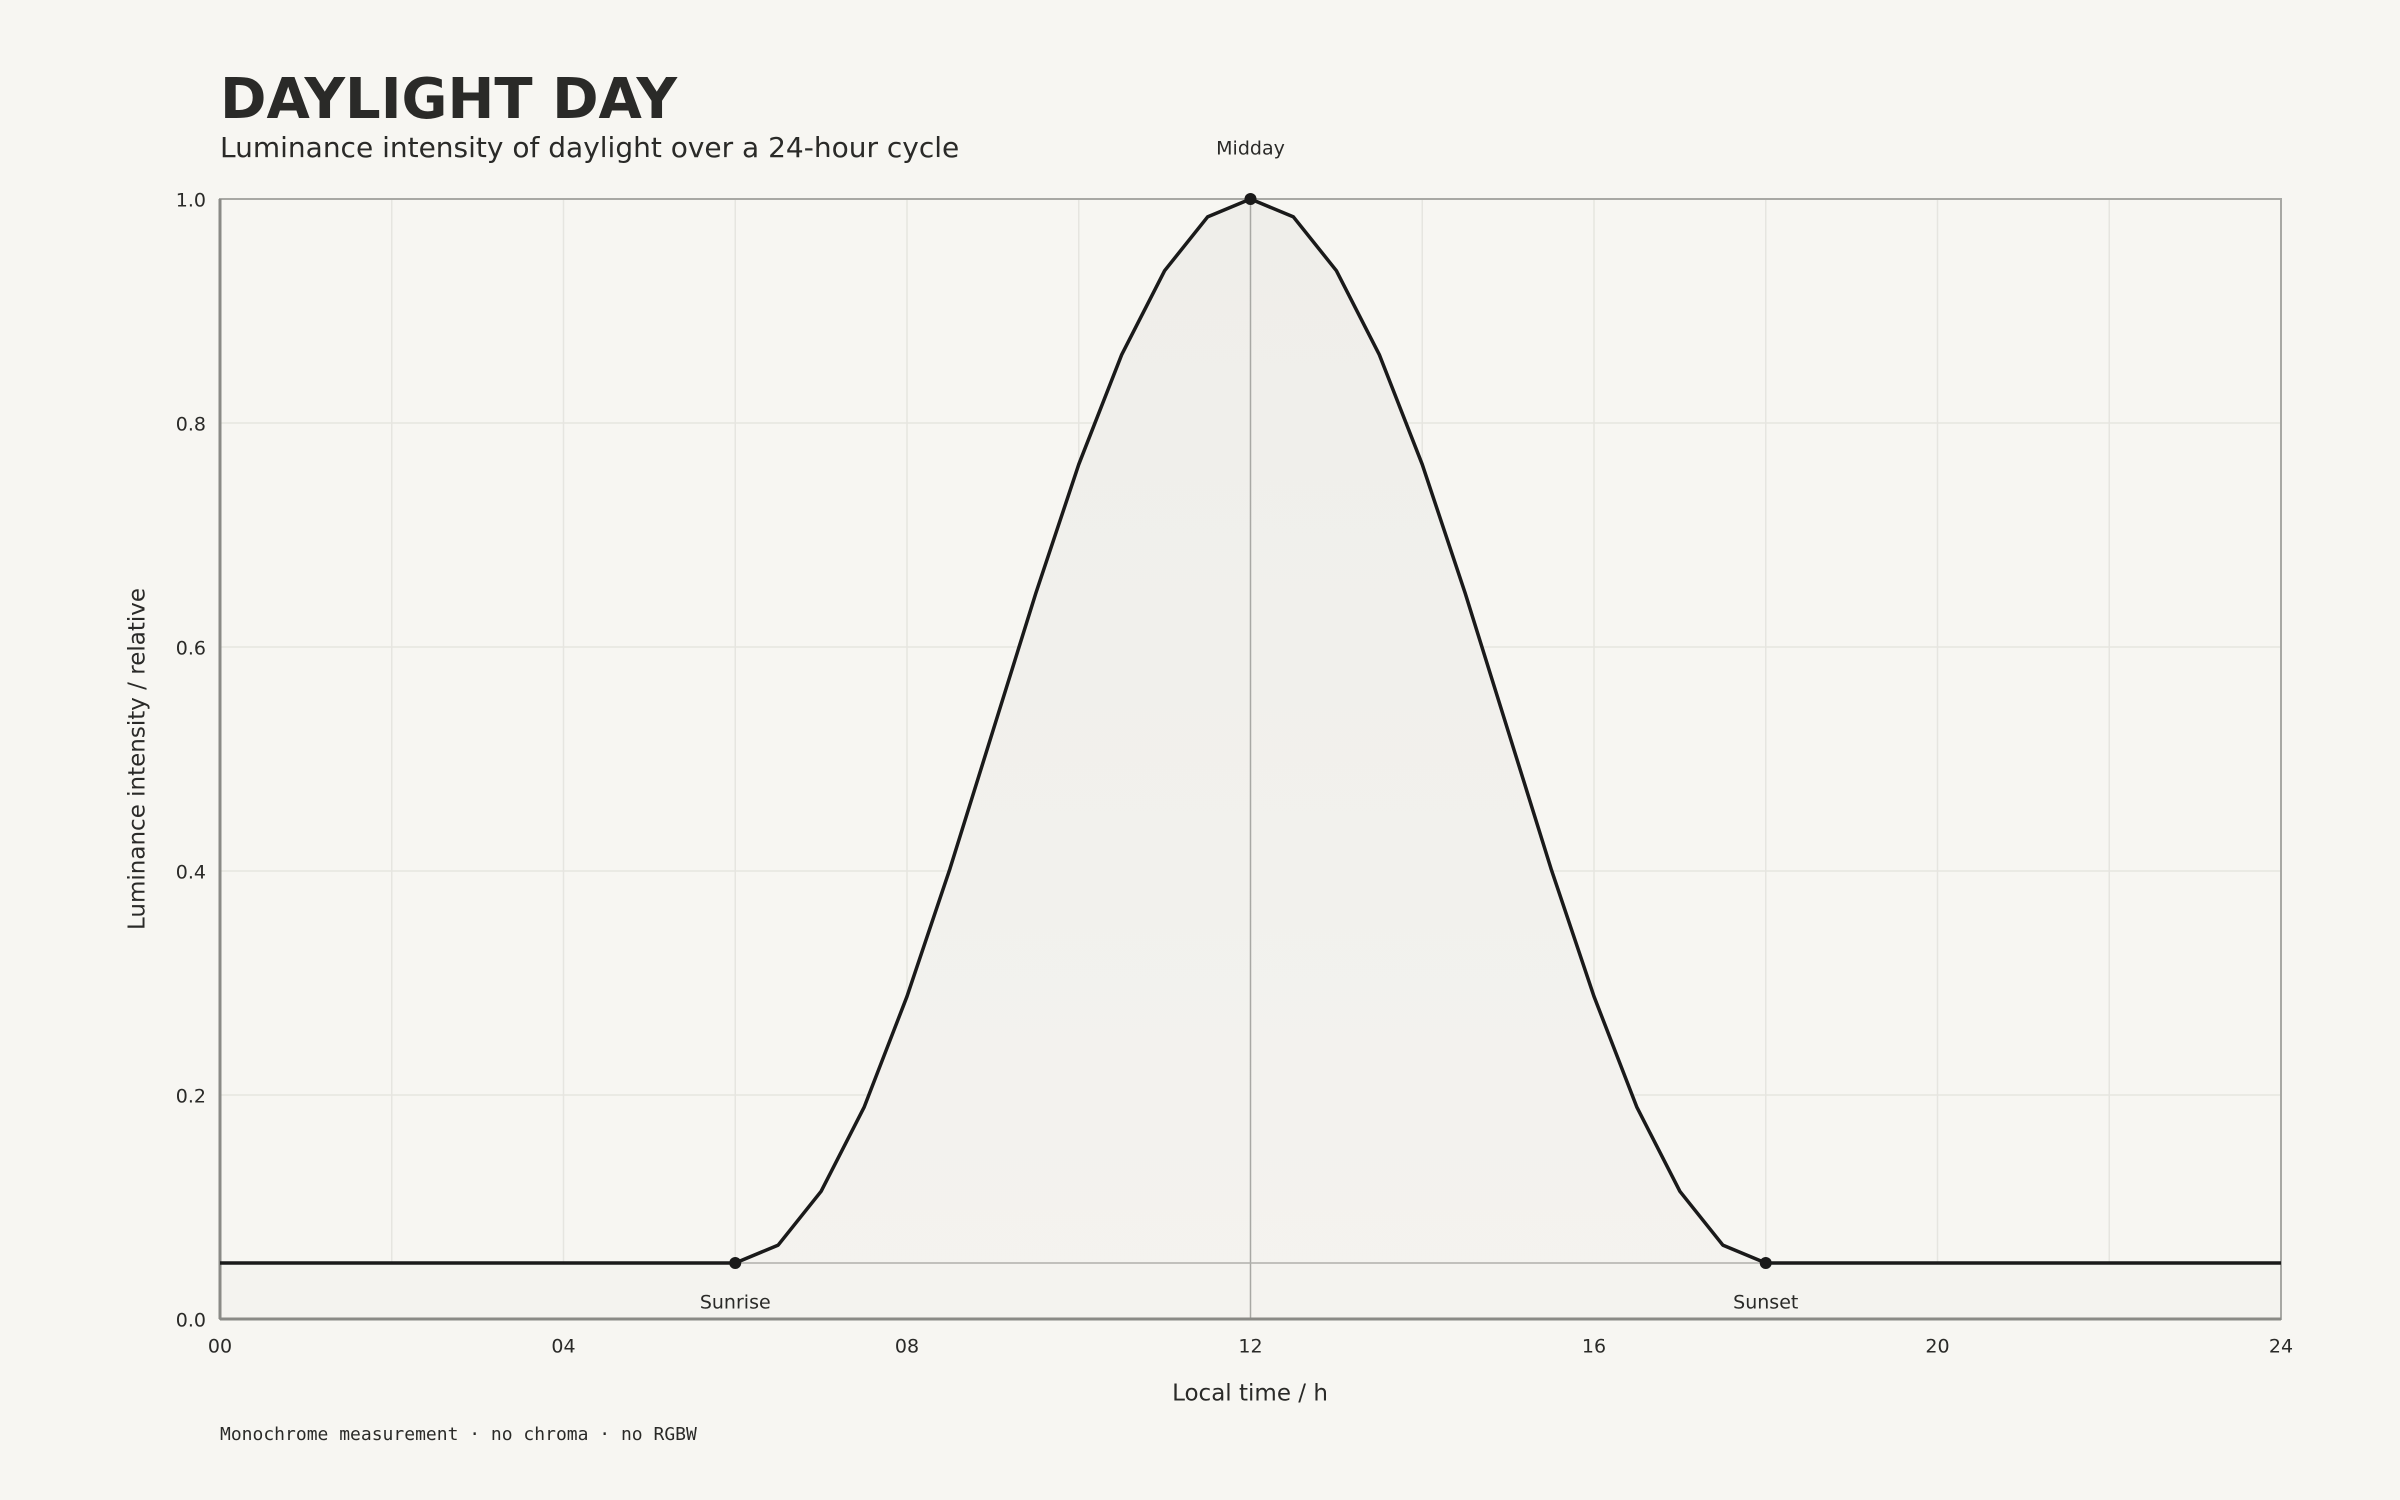 The height and width of the screenshot is (1500, 2400). Describe the element at coordinates (138, 759) in the screenshot. I see `y-axis-label: Luminance intensity / relative` at that location.